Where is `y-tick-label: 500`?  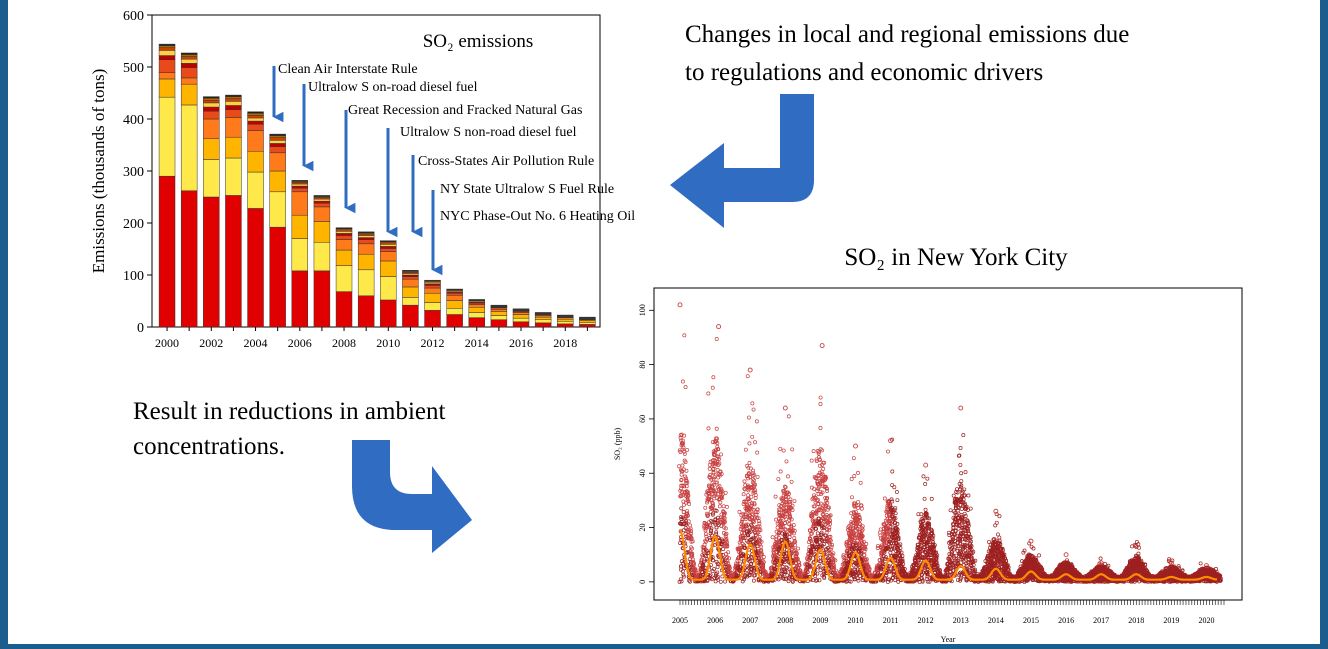
y-tick-label: 500 is located at coordinates (133, 68).